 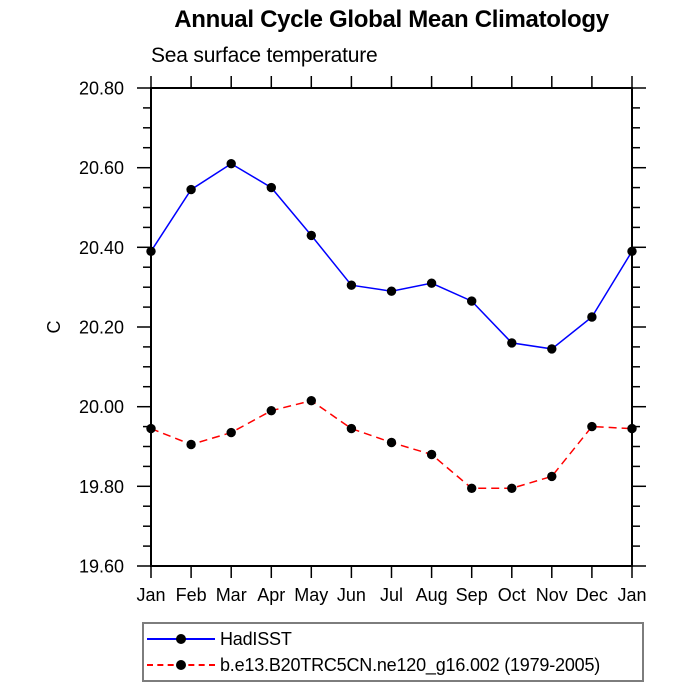 I want to click on data-point-0-may, so click(x=311, y=235).